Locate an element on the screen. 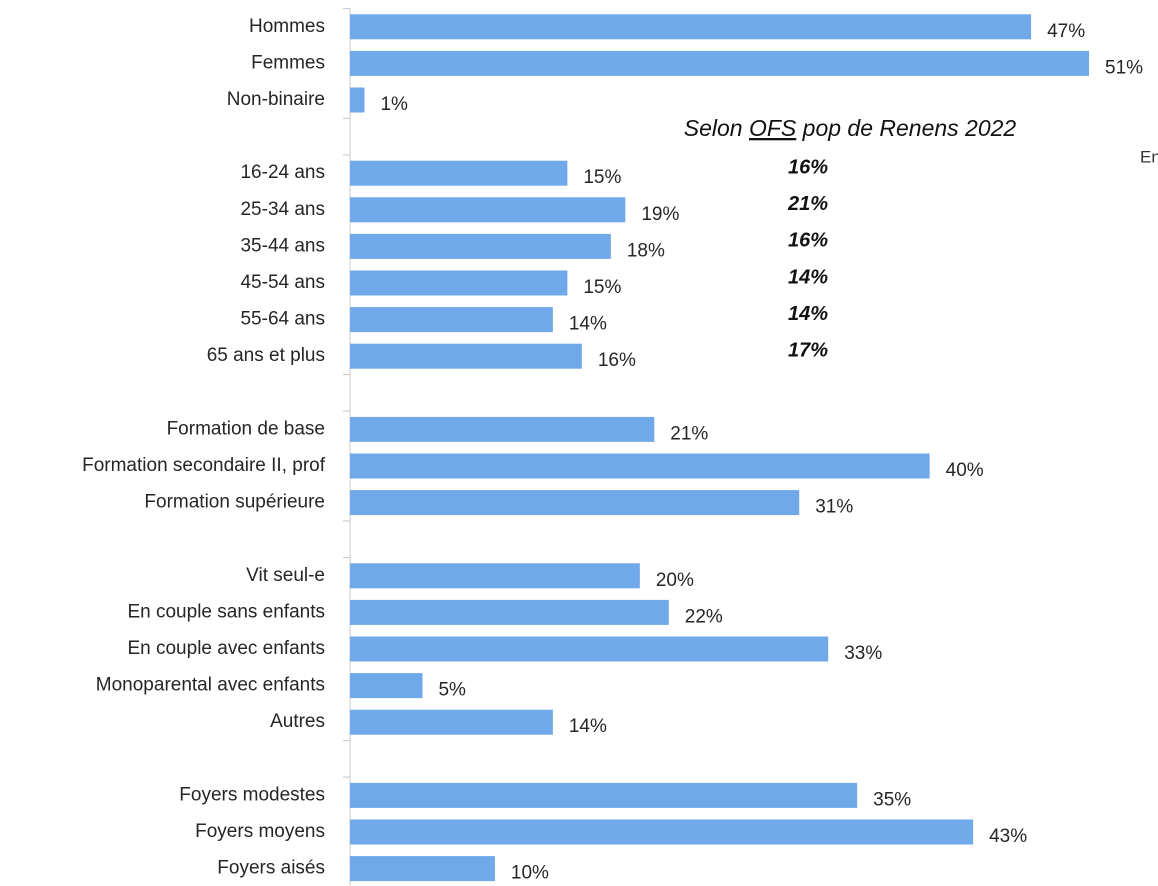  category-label: Femmes is located at coordinates (288, 62).